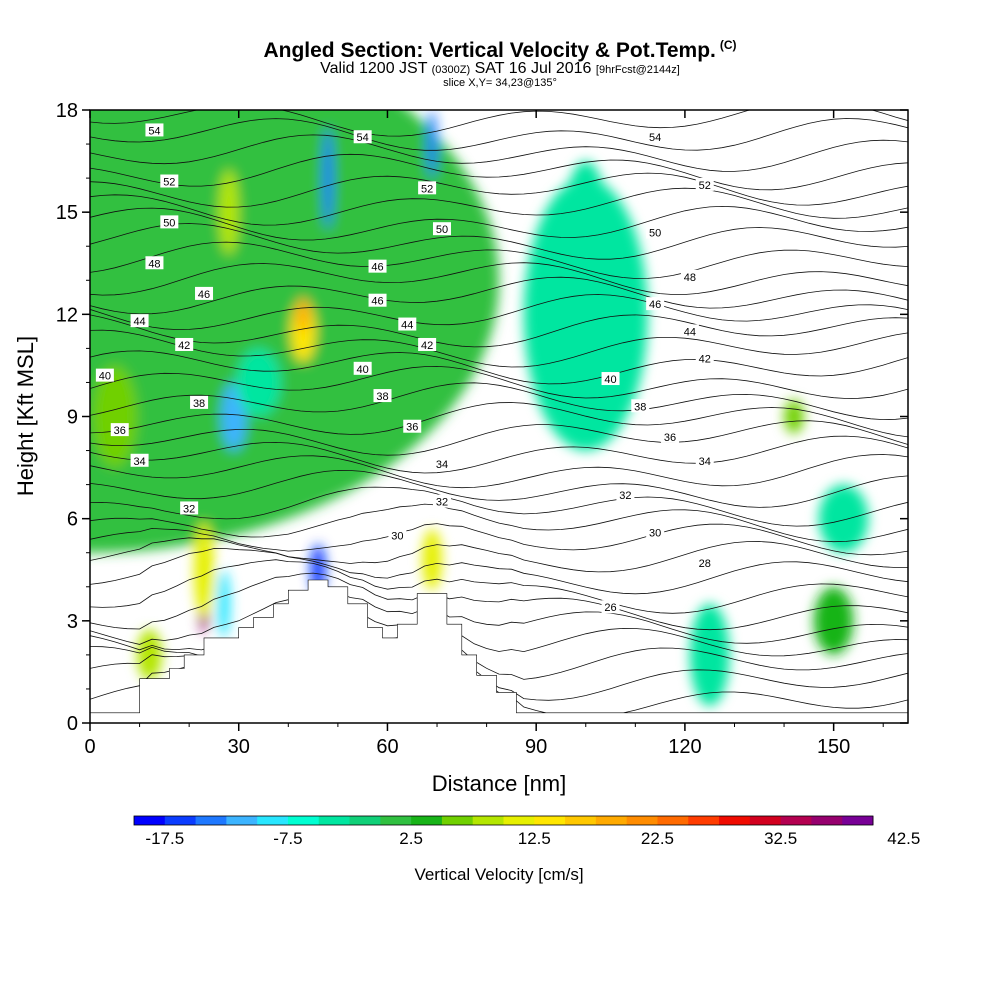 This screenshot has width=1000, height=1000. Describe the element at coordinates (397, 537) in the screenshot. I see `contour-label-text: 30` at that location.